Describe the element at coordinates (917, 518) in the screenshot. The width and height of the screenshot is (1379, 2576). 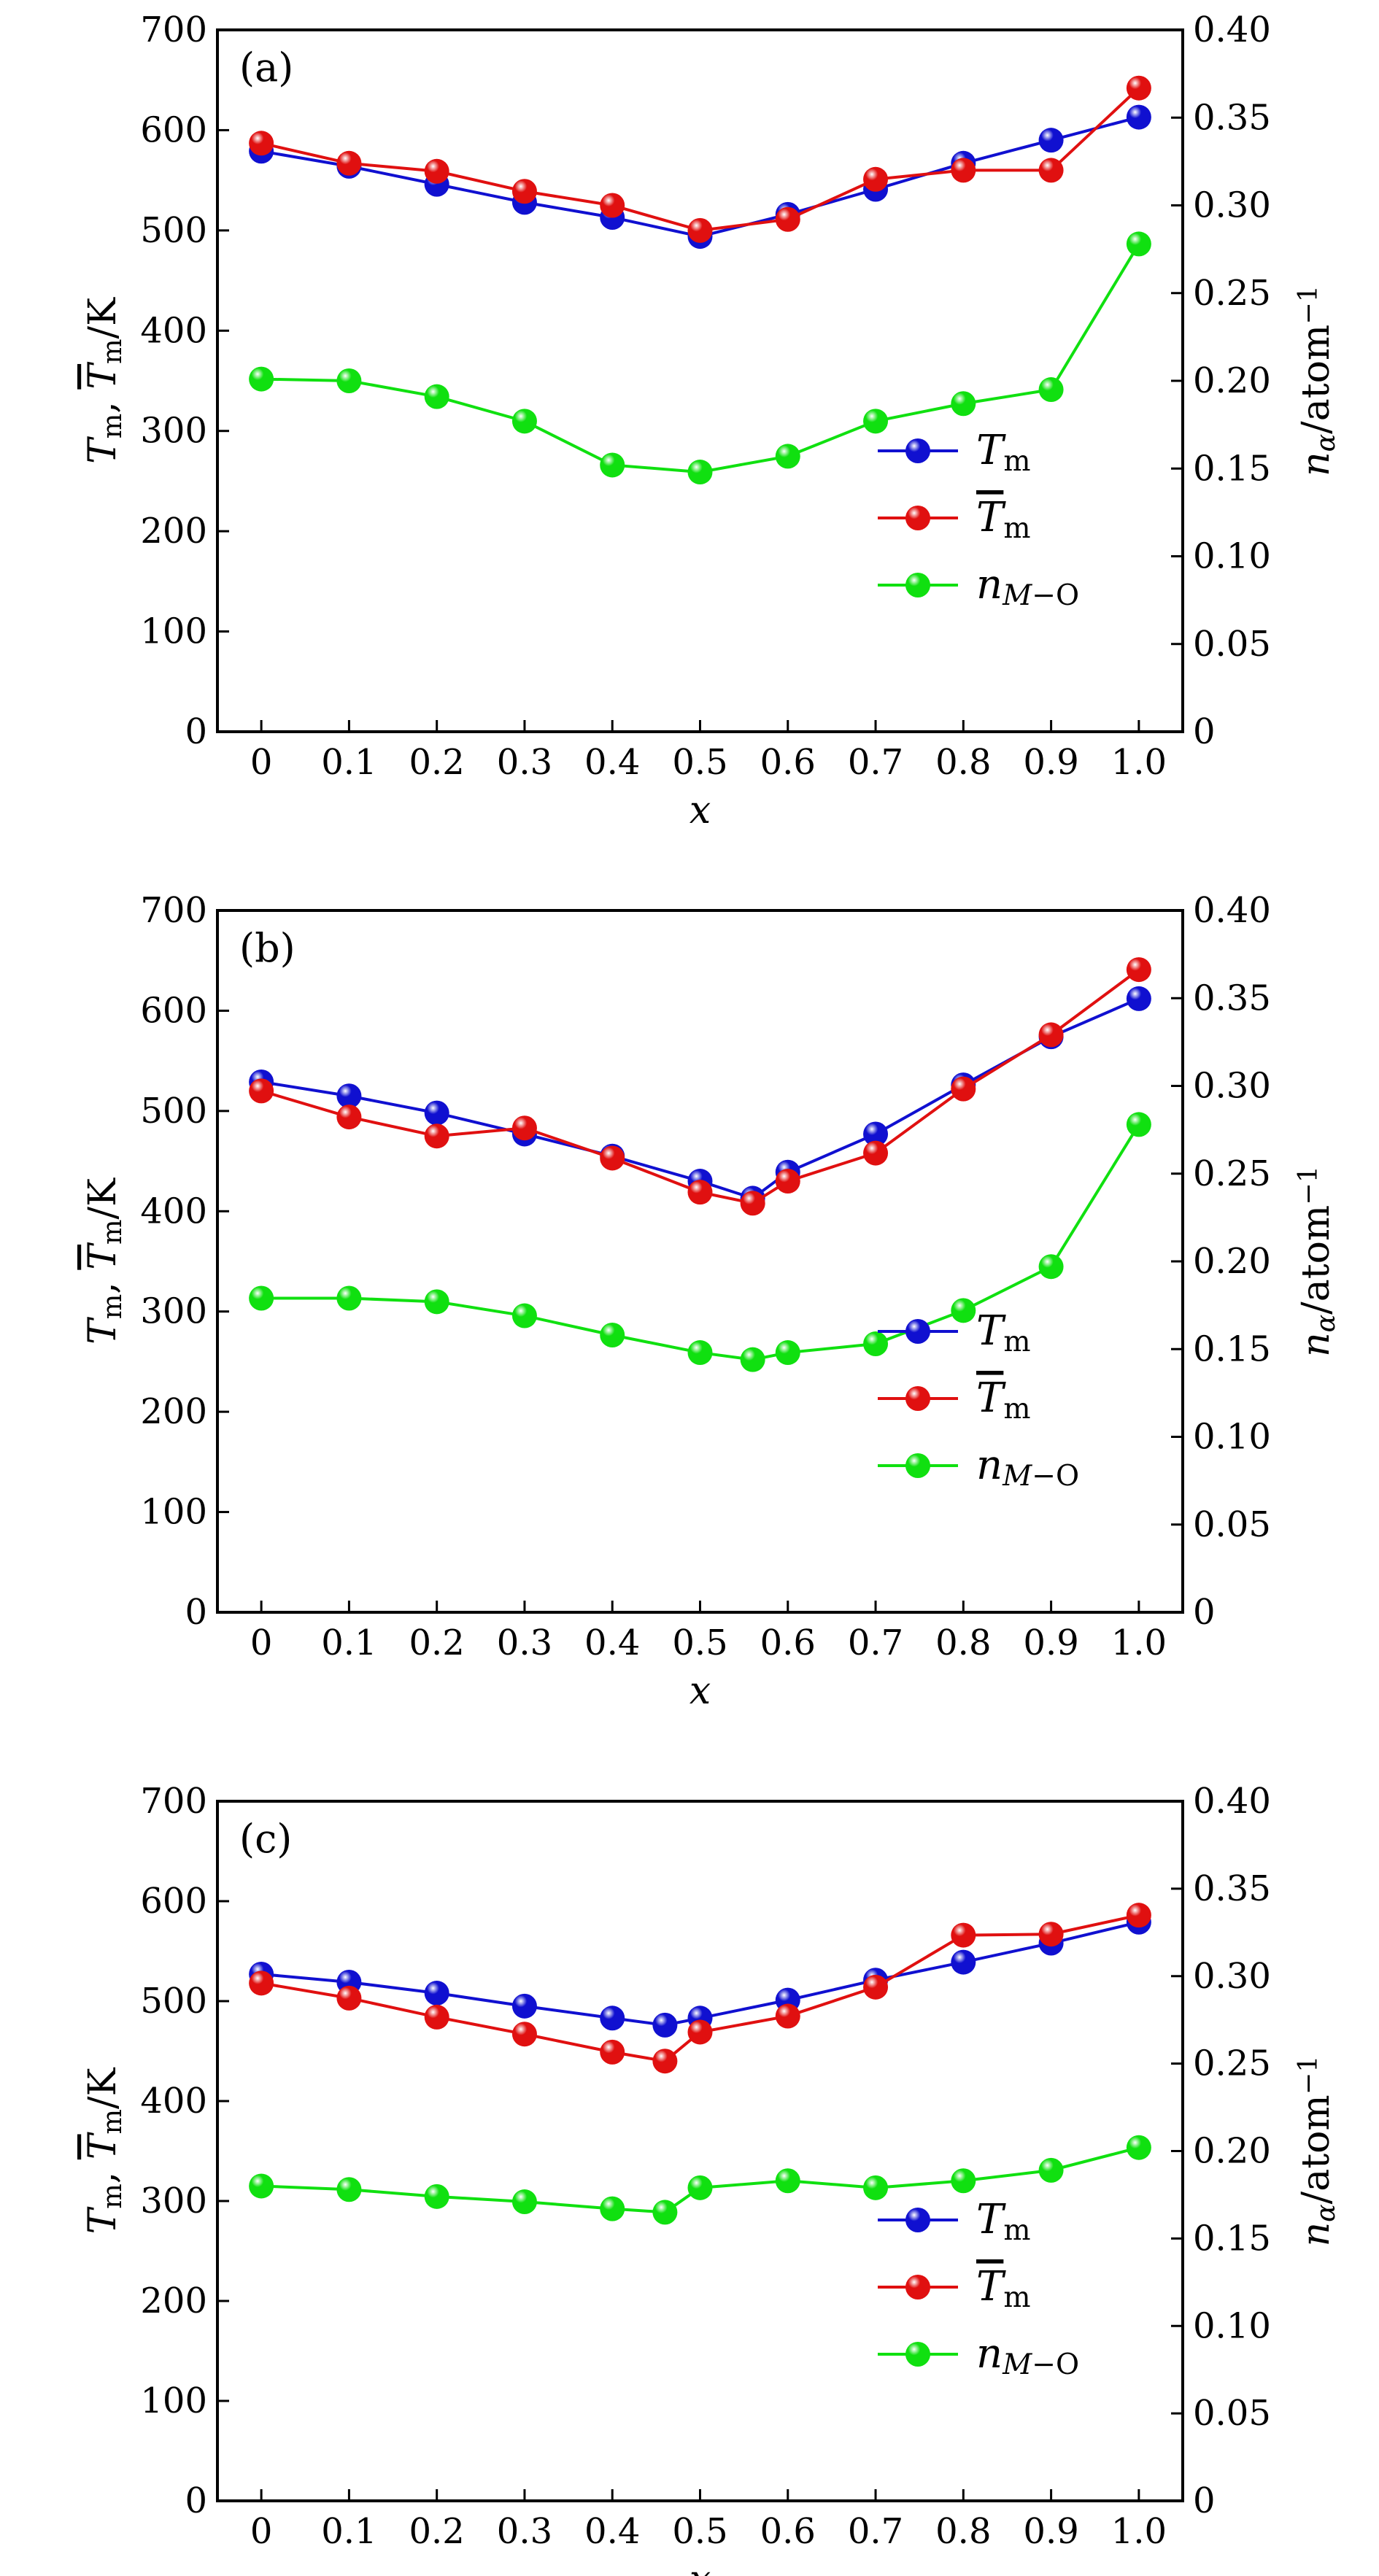
I see `legend-marker-Tm_bar` at that location.